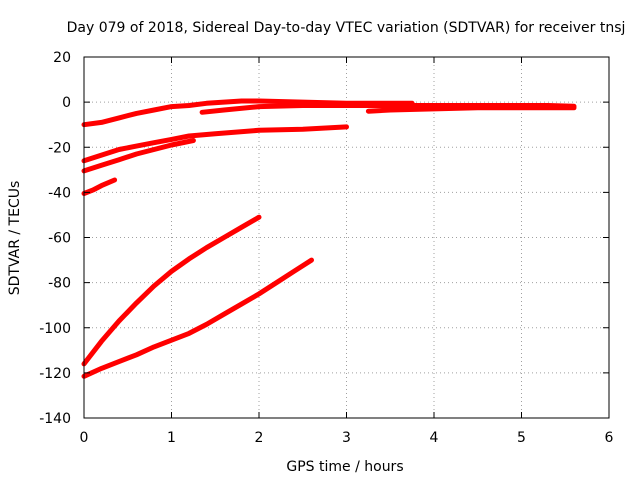 This screenshot has height=480, width=640. I want to click on y-tick-label-6: -20, so click(59, 148).